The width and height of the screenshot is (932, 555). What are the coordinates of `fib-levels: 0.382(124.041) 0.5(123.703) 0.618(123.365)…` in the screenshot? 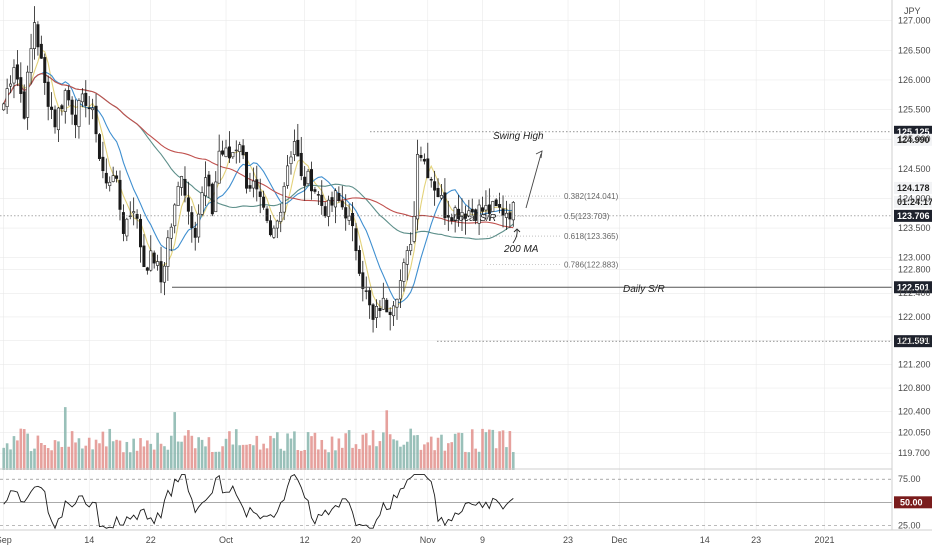 It's located at (553, 210).